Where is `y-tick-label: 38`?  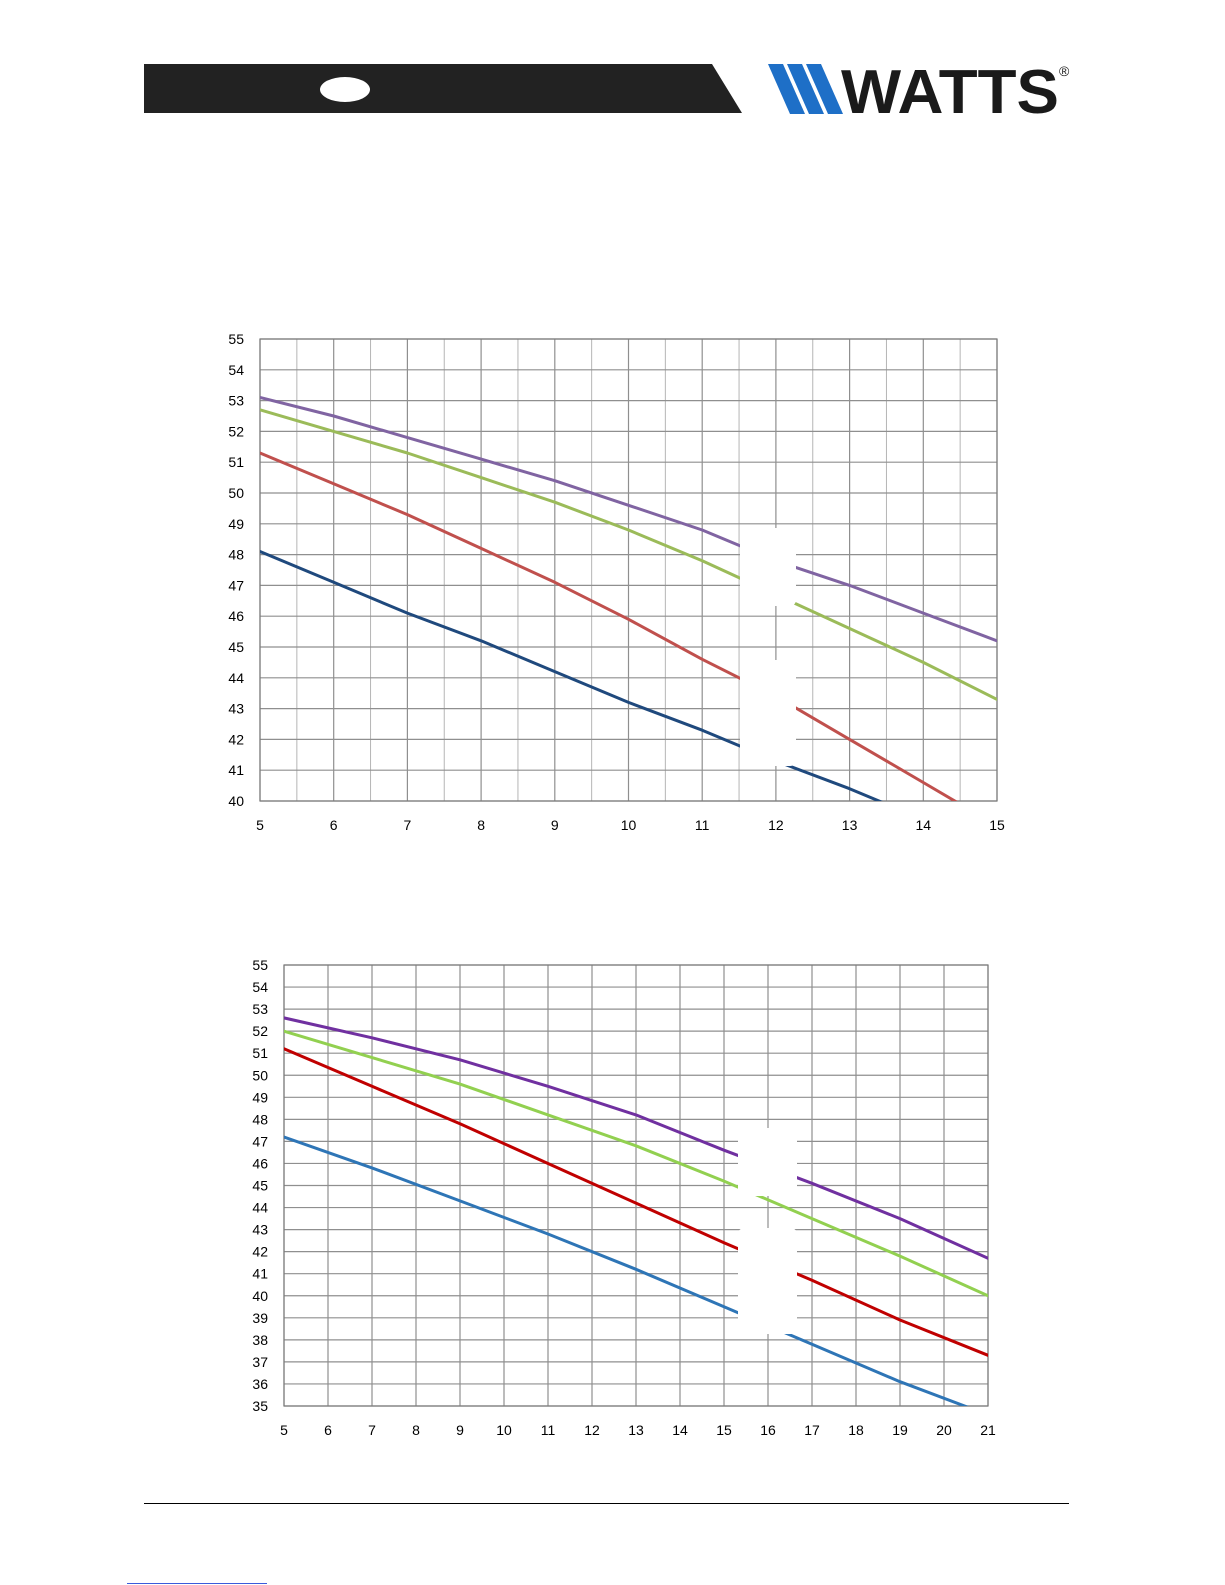
y-tick-label: 38 is located at coordinates (260, 1340).